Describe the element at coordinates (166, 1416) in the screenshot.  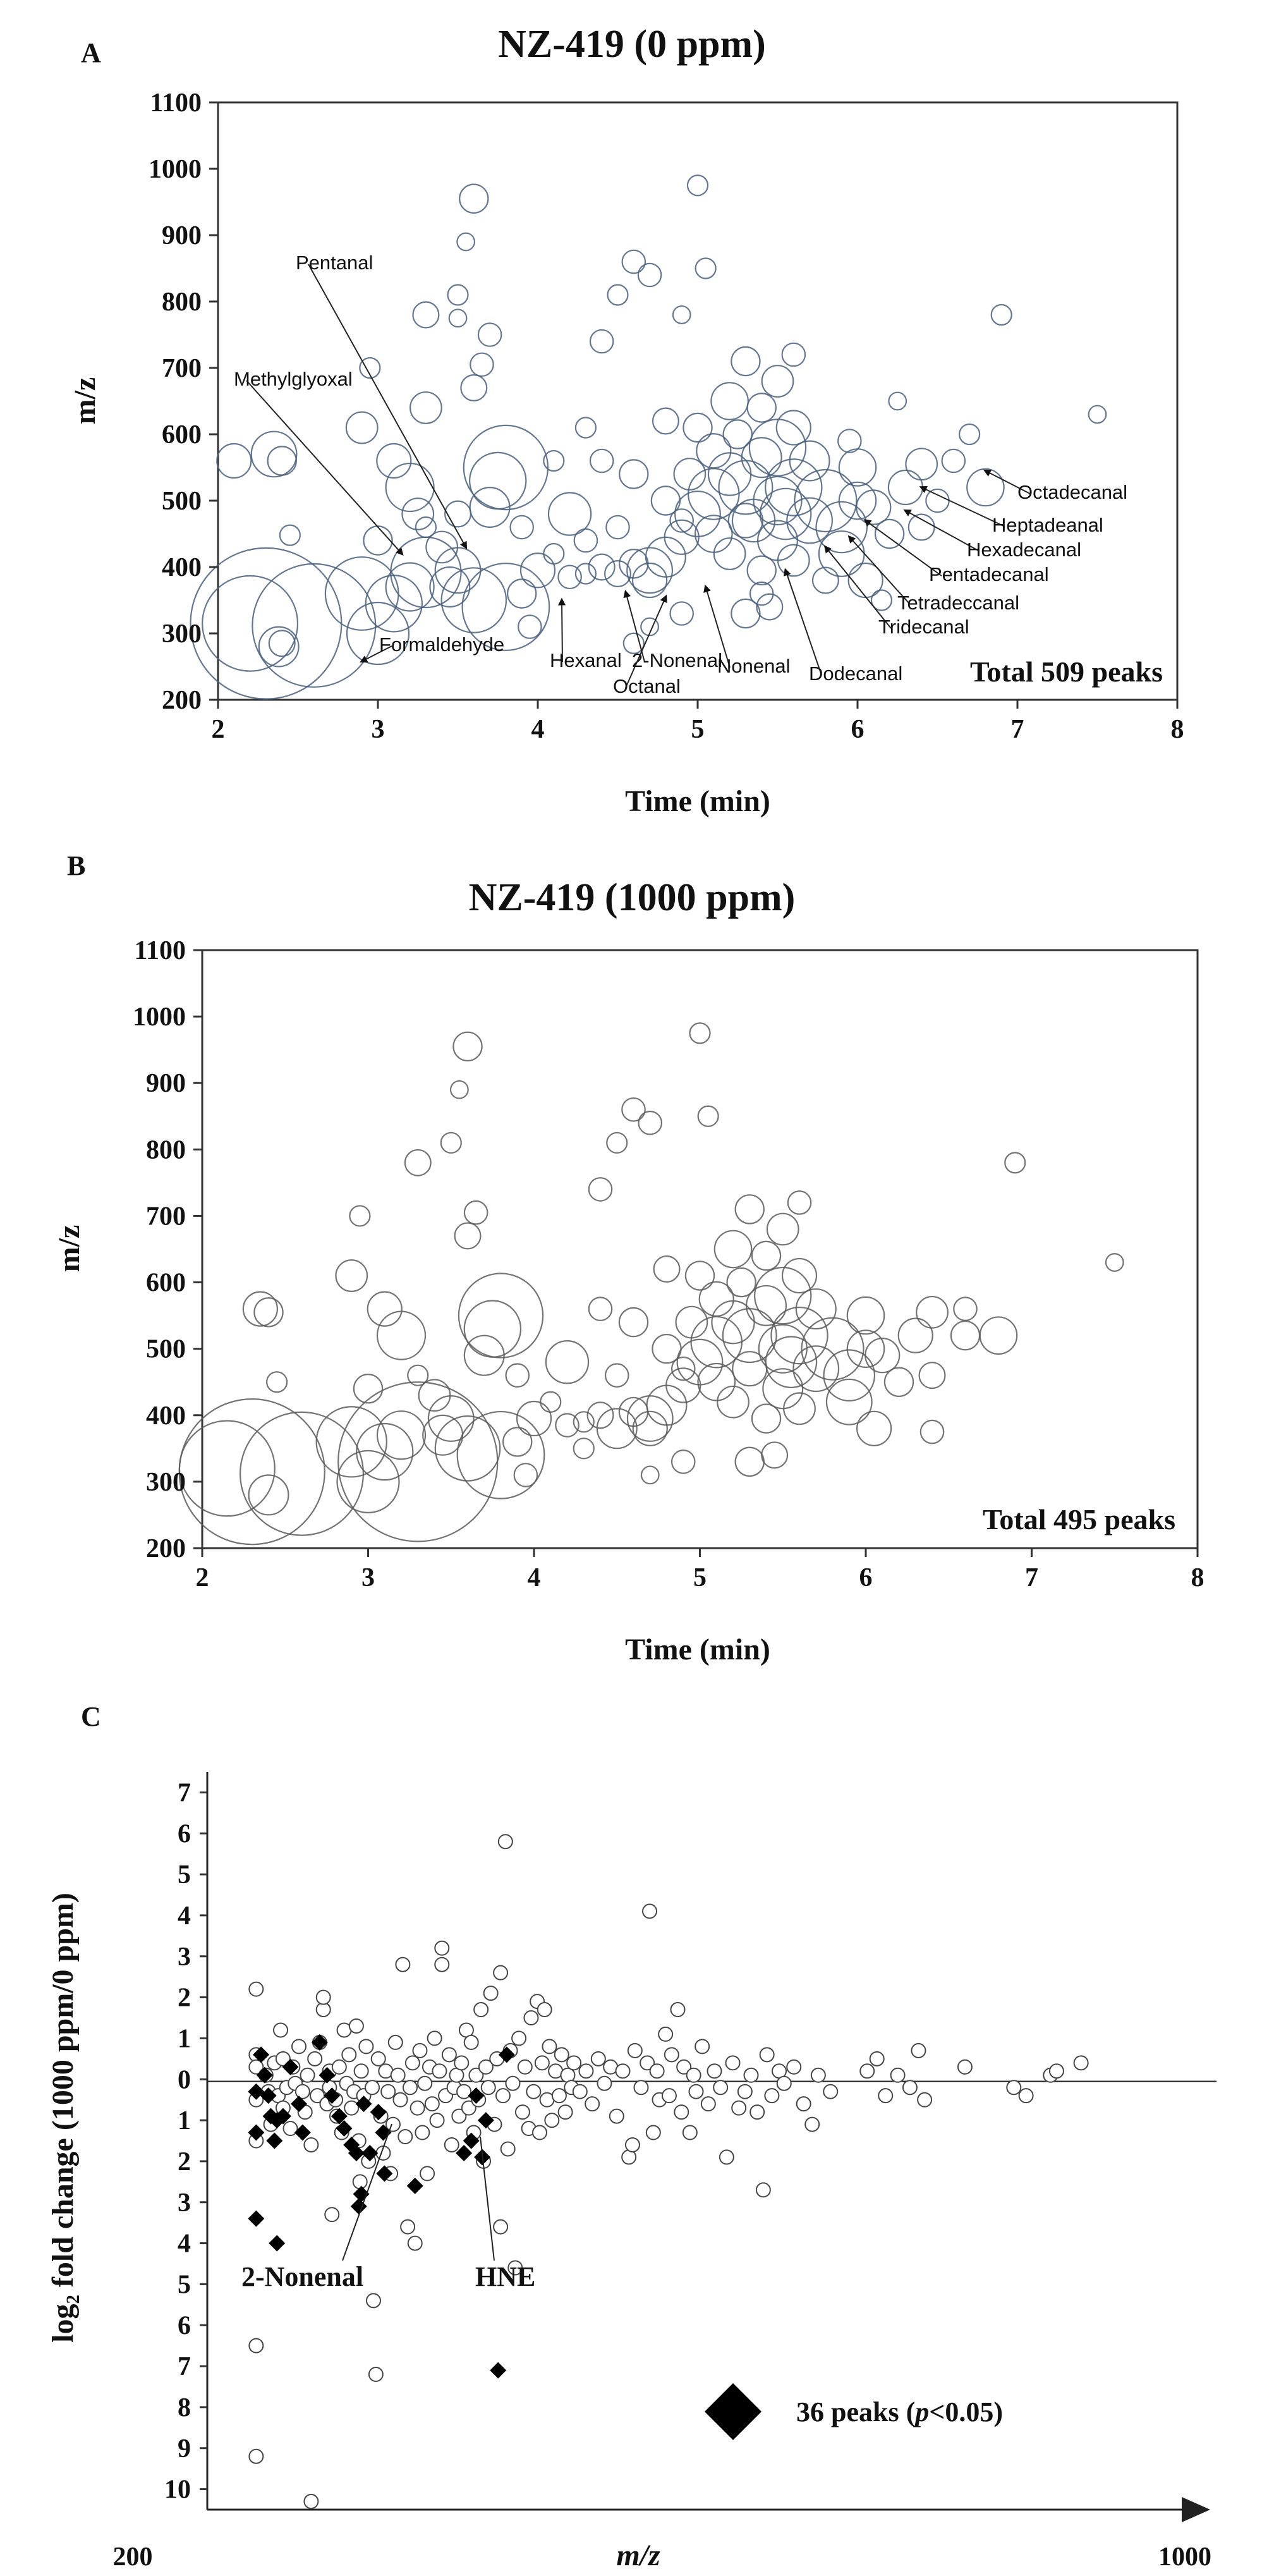
I see `y-tick-label: 400` at that location.